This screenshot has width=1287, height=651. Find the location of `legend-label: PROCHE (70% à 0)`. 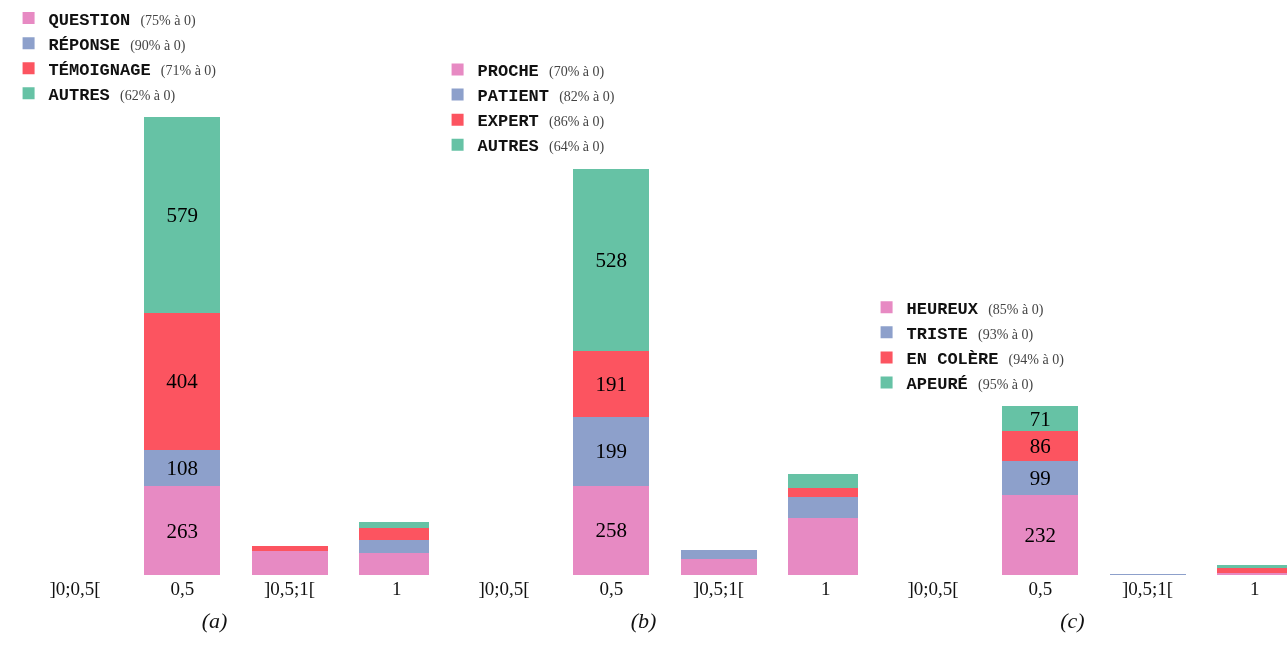

legend-label: PROCHE (70% à 0) is located at coordinates (541, 72).